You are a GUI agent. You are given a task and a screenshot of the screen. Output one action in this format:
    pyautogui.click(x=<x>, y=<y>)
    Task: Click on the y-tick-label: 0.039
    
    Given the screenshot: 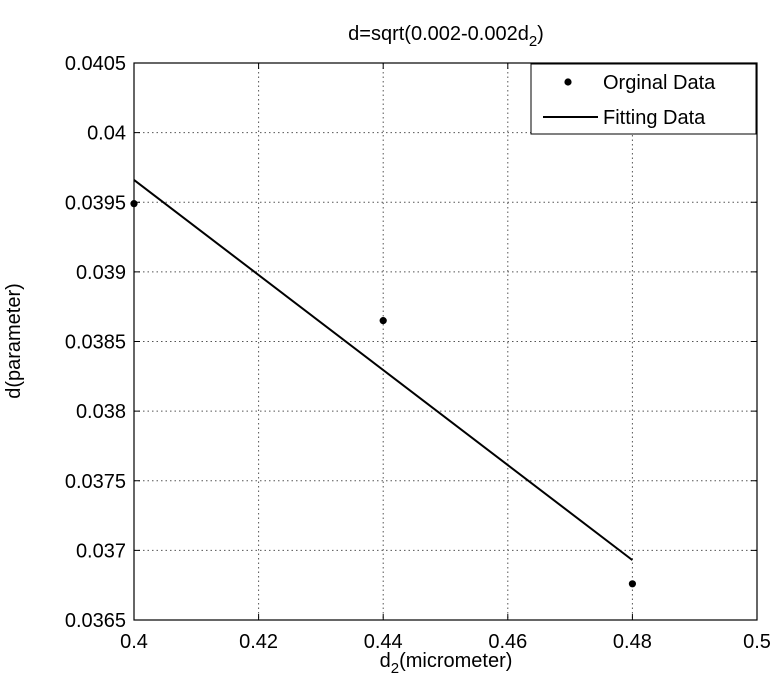 What is the action you would take?
    pyautogui.click(x=101, y=273)
    